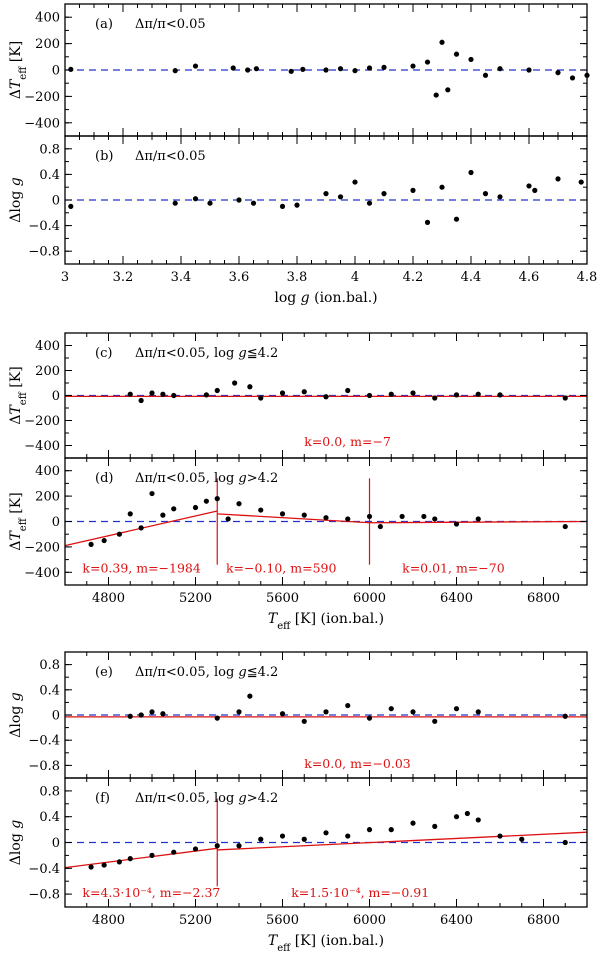 The height and width of the screenshot is (960, 600). I want to click on x-tick-label: 3.6, so click(239, 277).